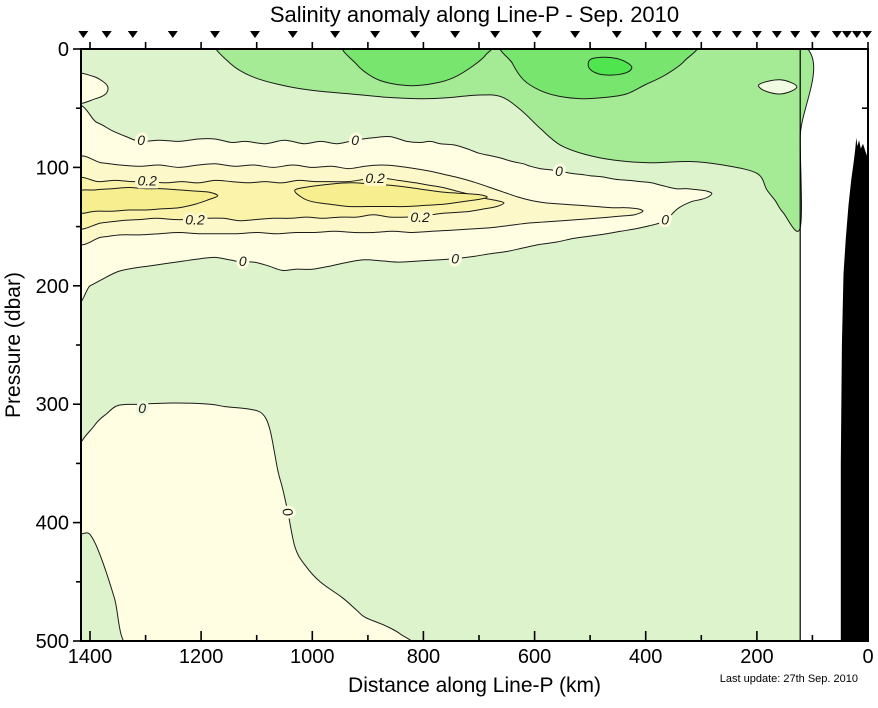  Describe the element at coordinates (90, 657) in the screenshot. I see `x-tick-label: 1400` at that location.